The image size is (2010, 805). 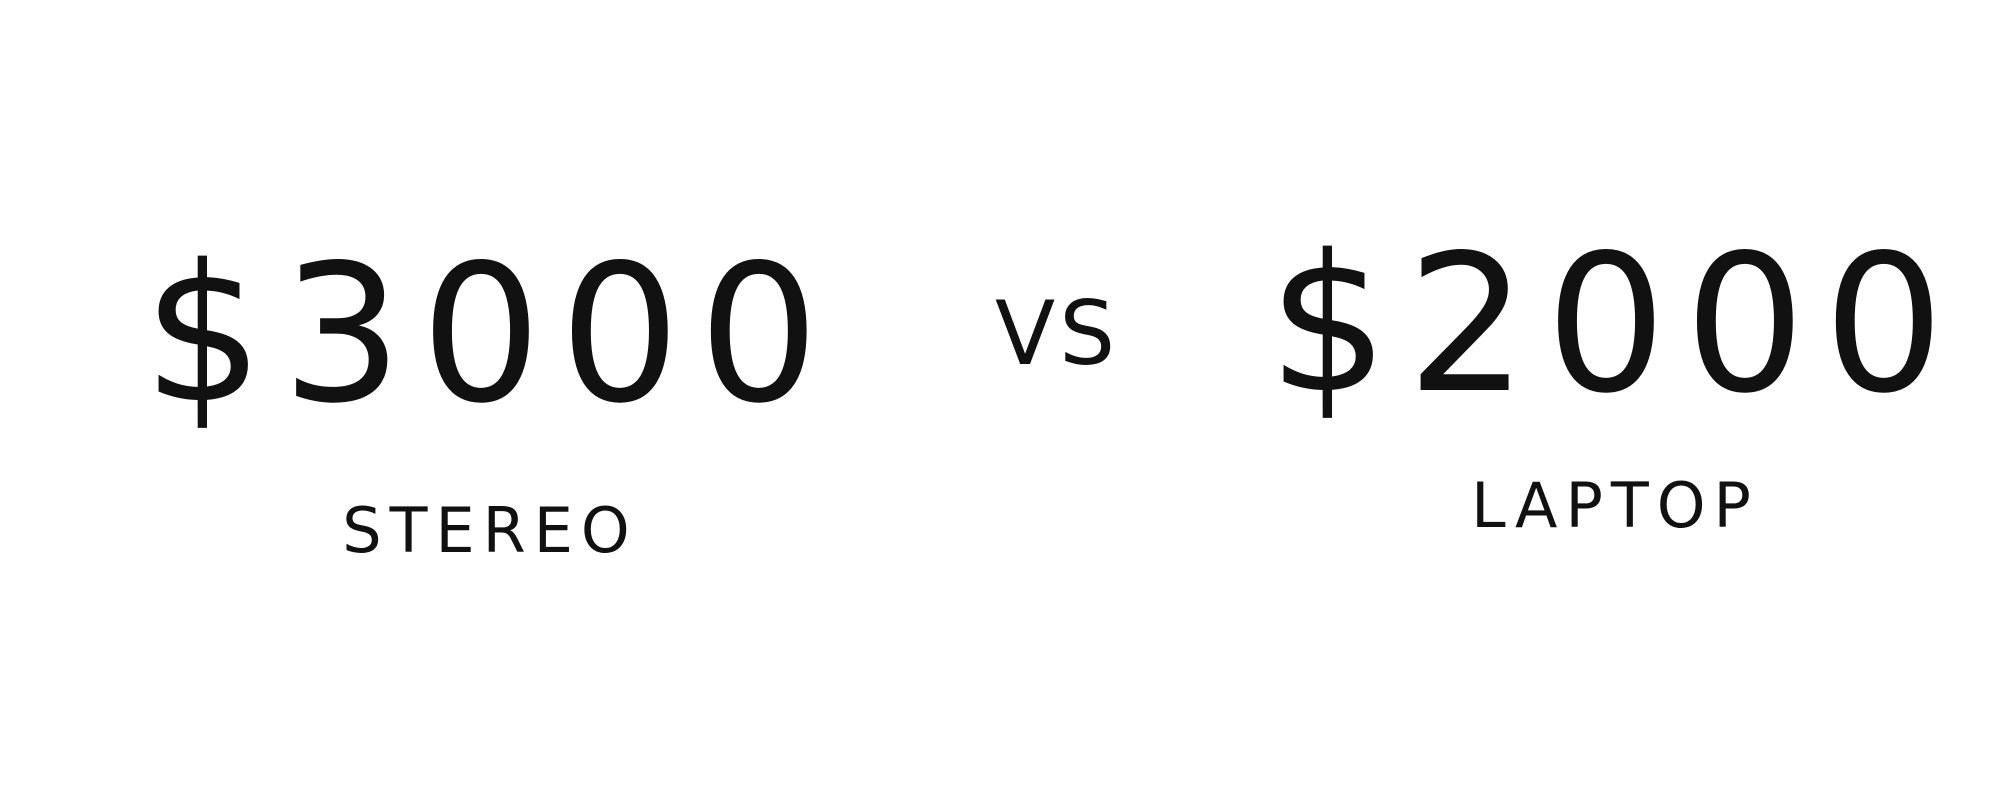 I want to click on right-price: $2000, so click(x=1615, y=324).